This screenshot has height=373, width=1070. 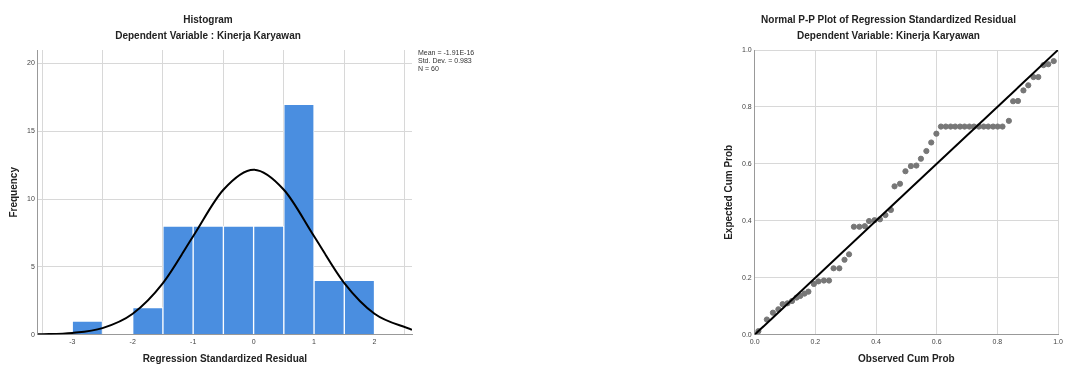 I want to click on x-axis-title: Regression Standardized Residual, so click(x=225, y=358).